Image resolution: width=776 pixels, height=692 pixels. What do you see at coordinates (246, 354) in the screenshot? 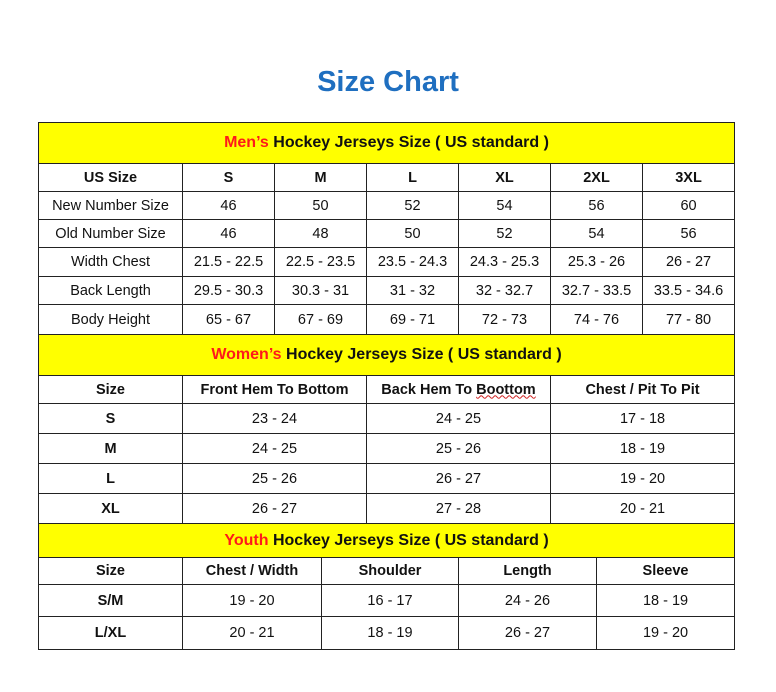
I see `section-heading-highlight: Women’s` at bounding box center [246, 354].